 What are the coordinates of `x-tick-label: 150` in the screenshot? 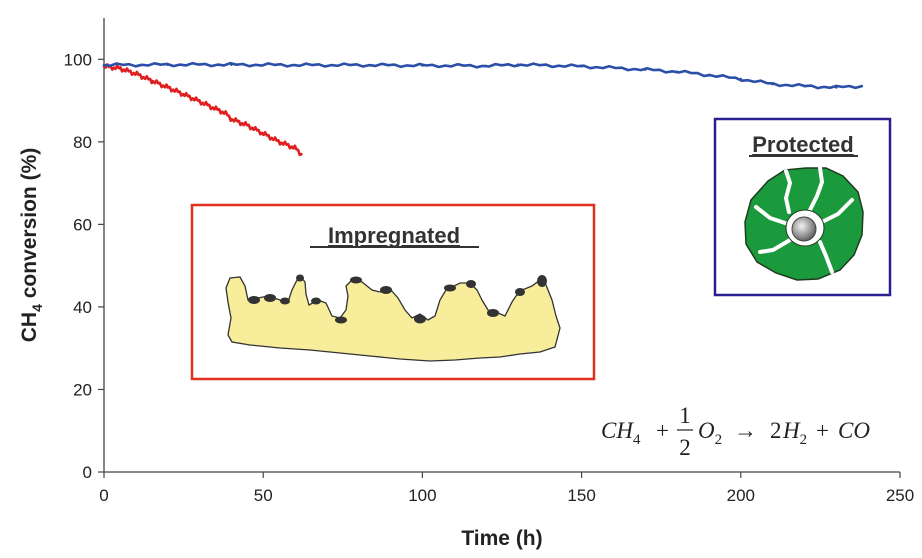 It's located at (581, 495).